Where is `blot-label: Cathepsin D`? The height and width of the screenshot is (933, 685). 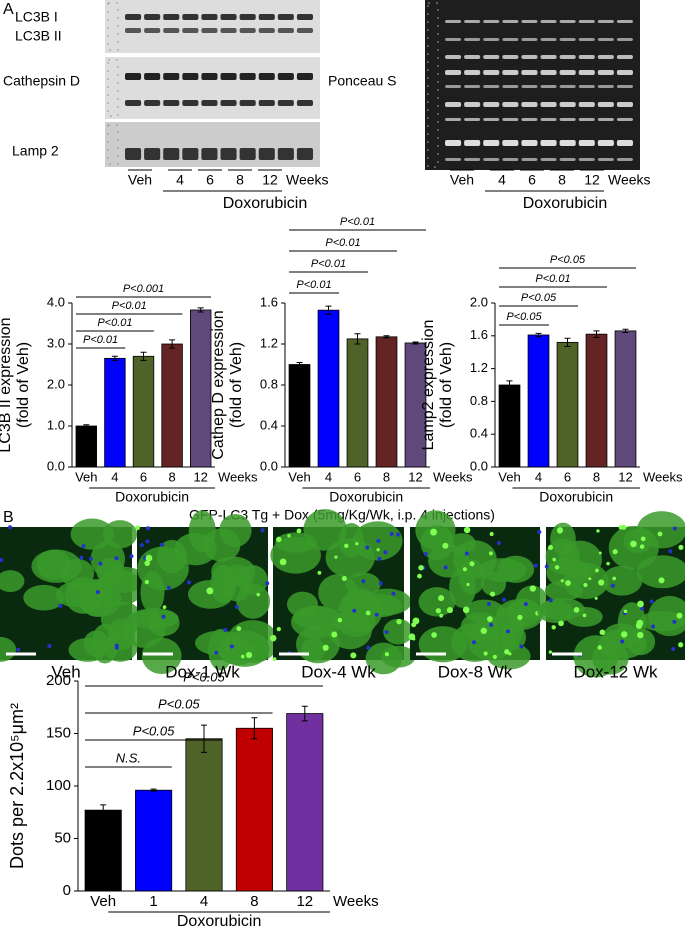 blot-label: Cathepsin D is located at coordinates (41, 81).